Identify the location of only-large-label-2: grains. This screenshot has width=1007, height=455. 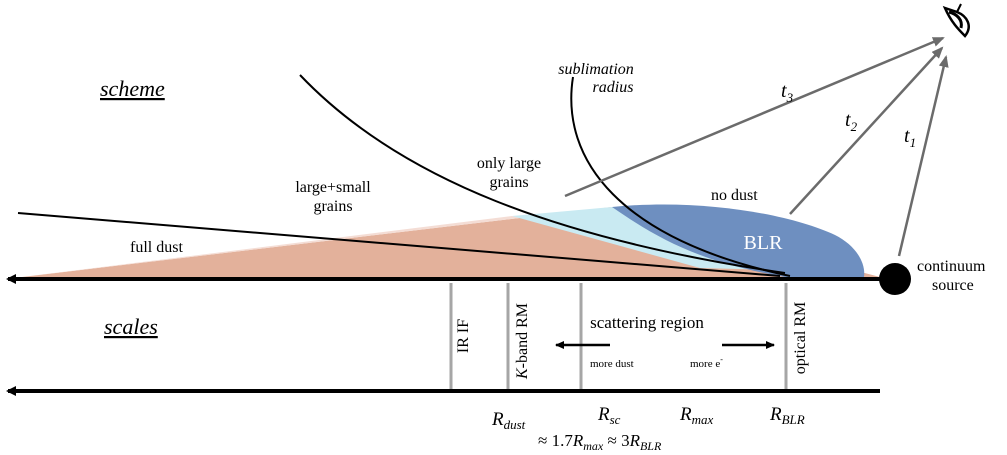
(508, 182).